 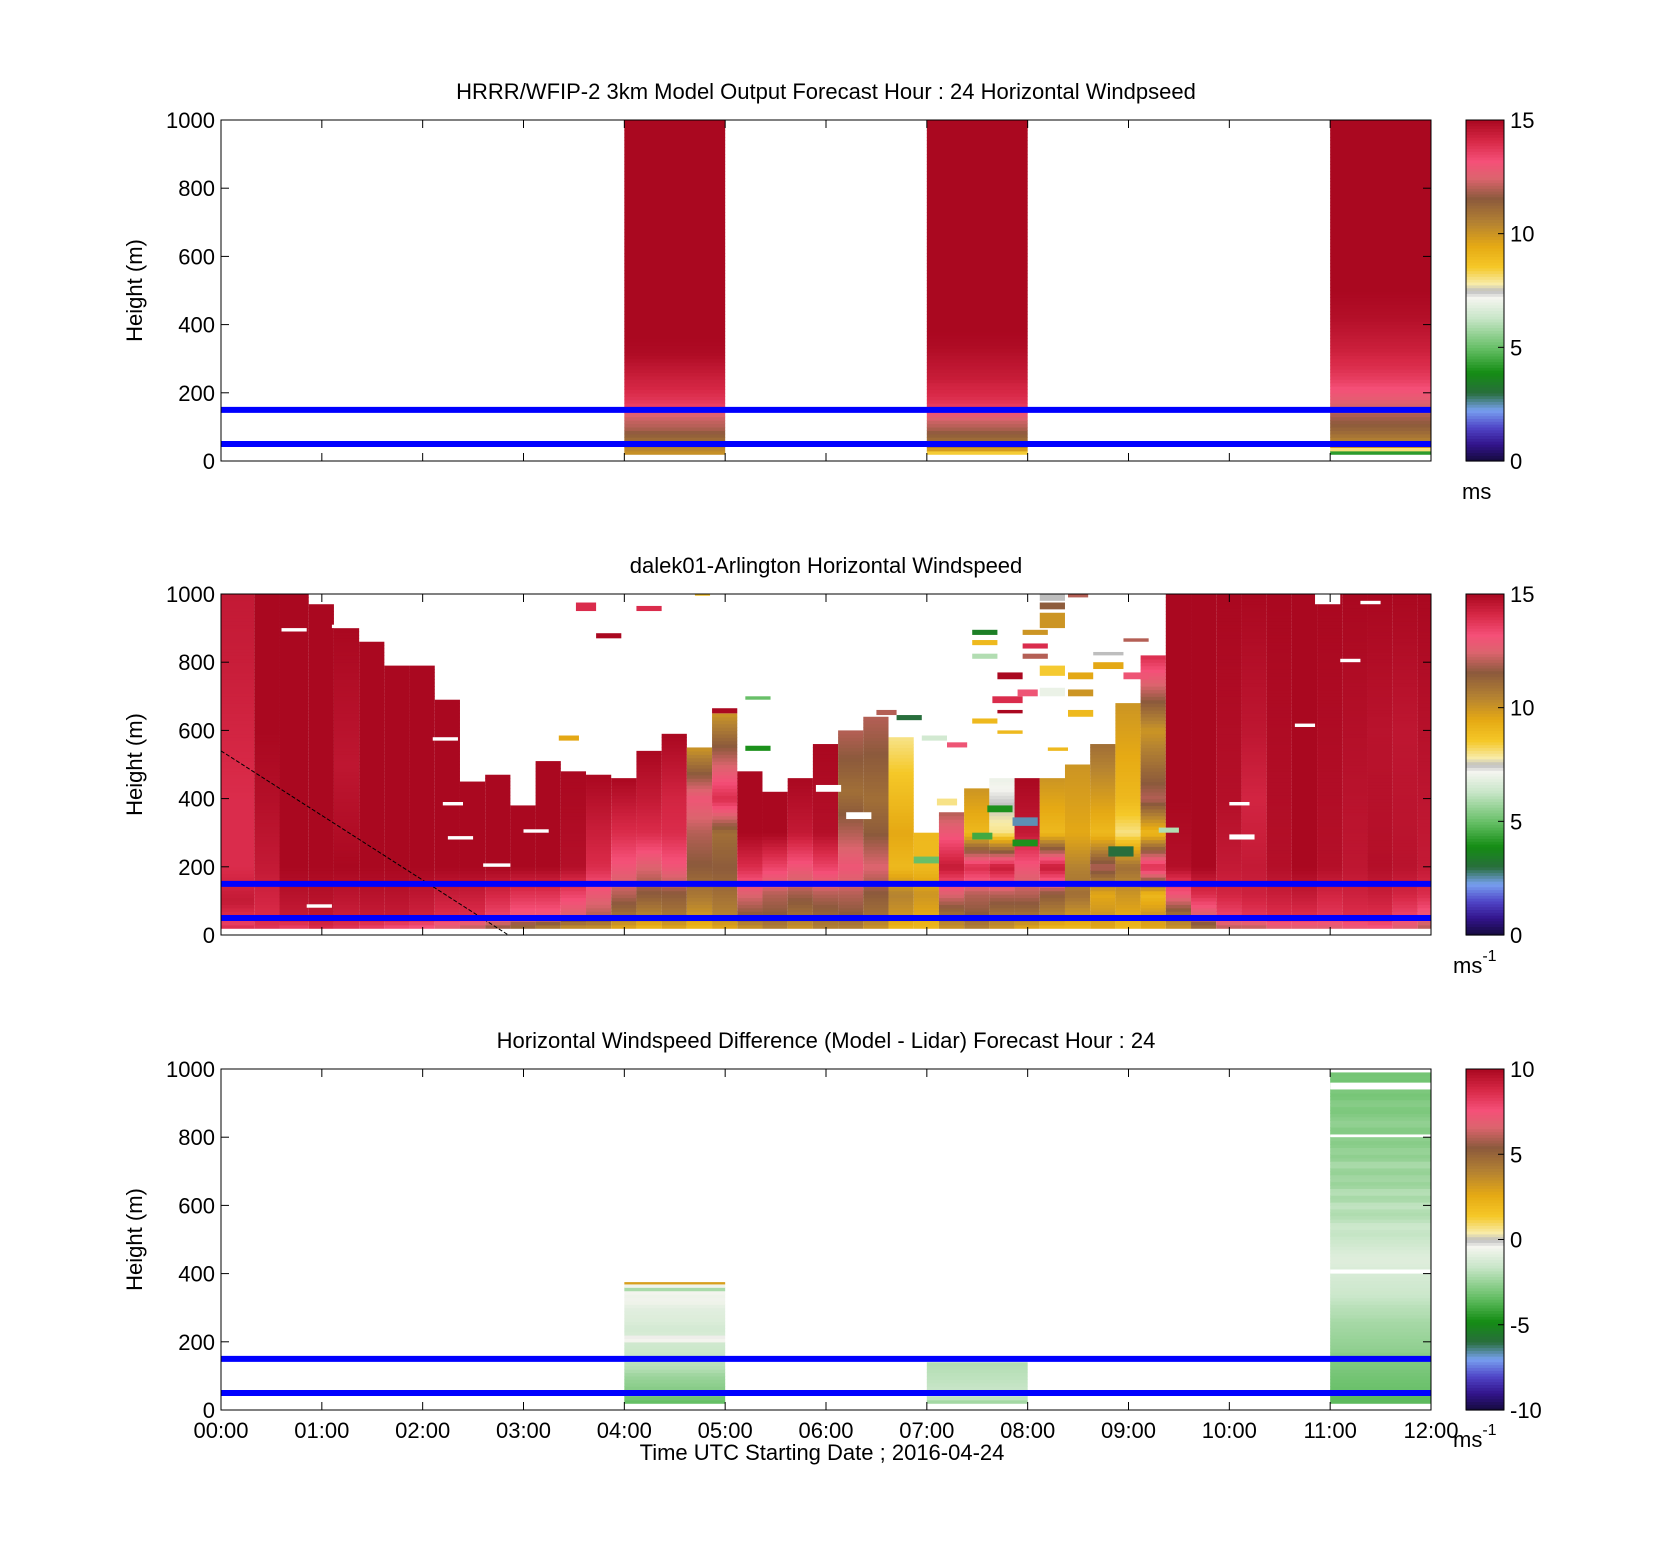 What do you see at coordinates (1485, 290) in the screenshot?
I see `colorbar-frame` at bounding box center [1485, 290].